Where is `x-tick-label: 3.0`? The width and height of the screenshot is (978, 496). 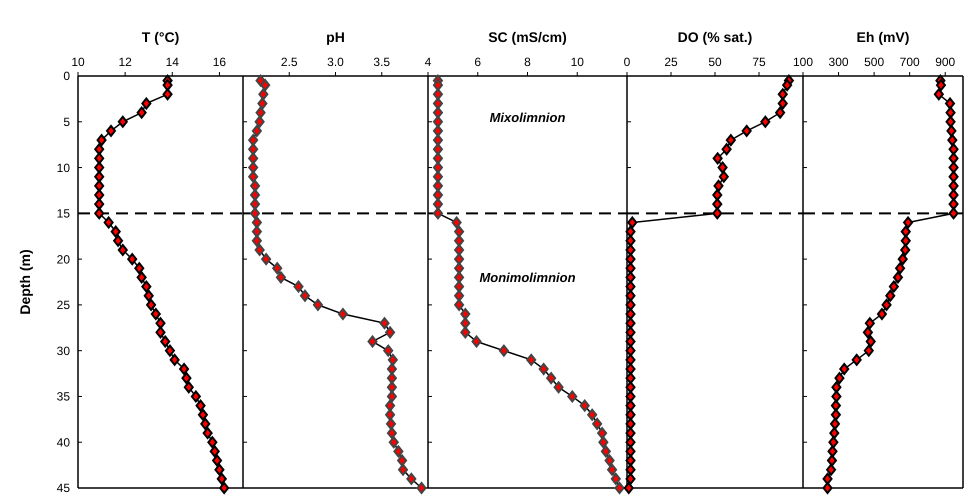
x-tick-label: 3.0 is located at coordinates (335, 62).